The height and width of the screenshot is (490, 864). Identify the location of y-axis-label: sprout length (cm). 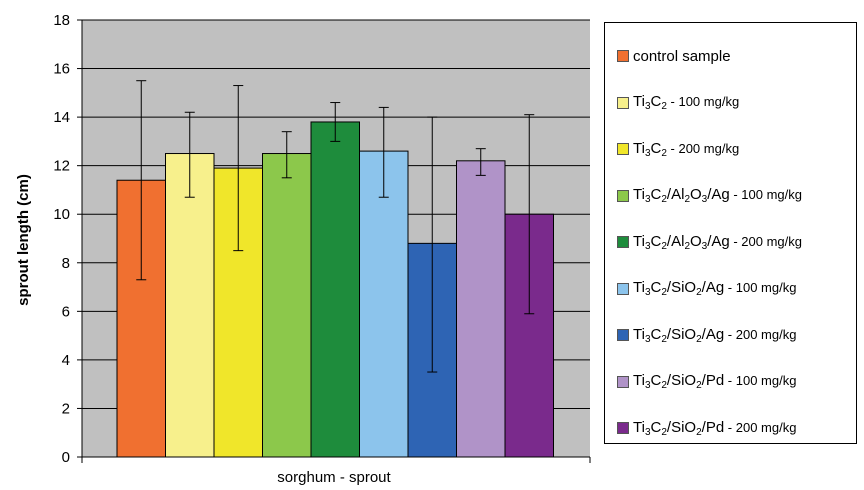
(23, 240).